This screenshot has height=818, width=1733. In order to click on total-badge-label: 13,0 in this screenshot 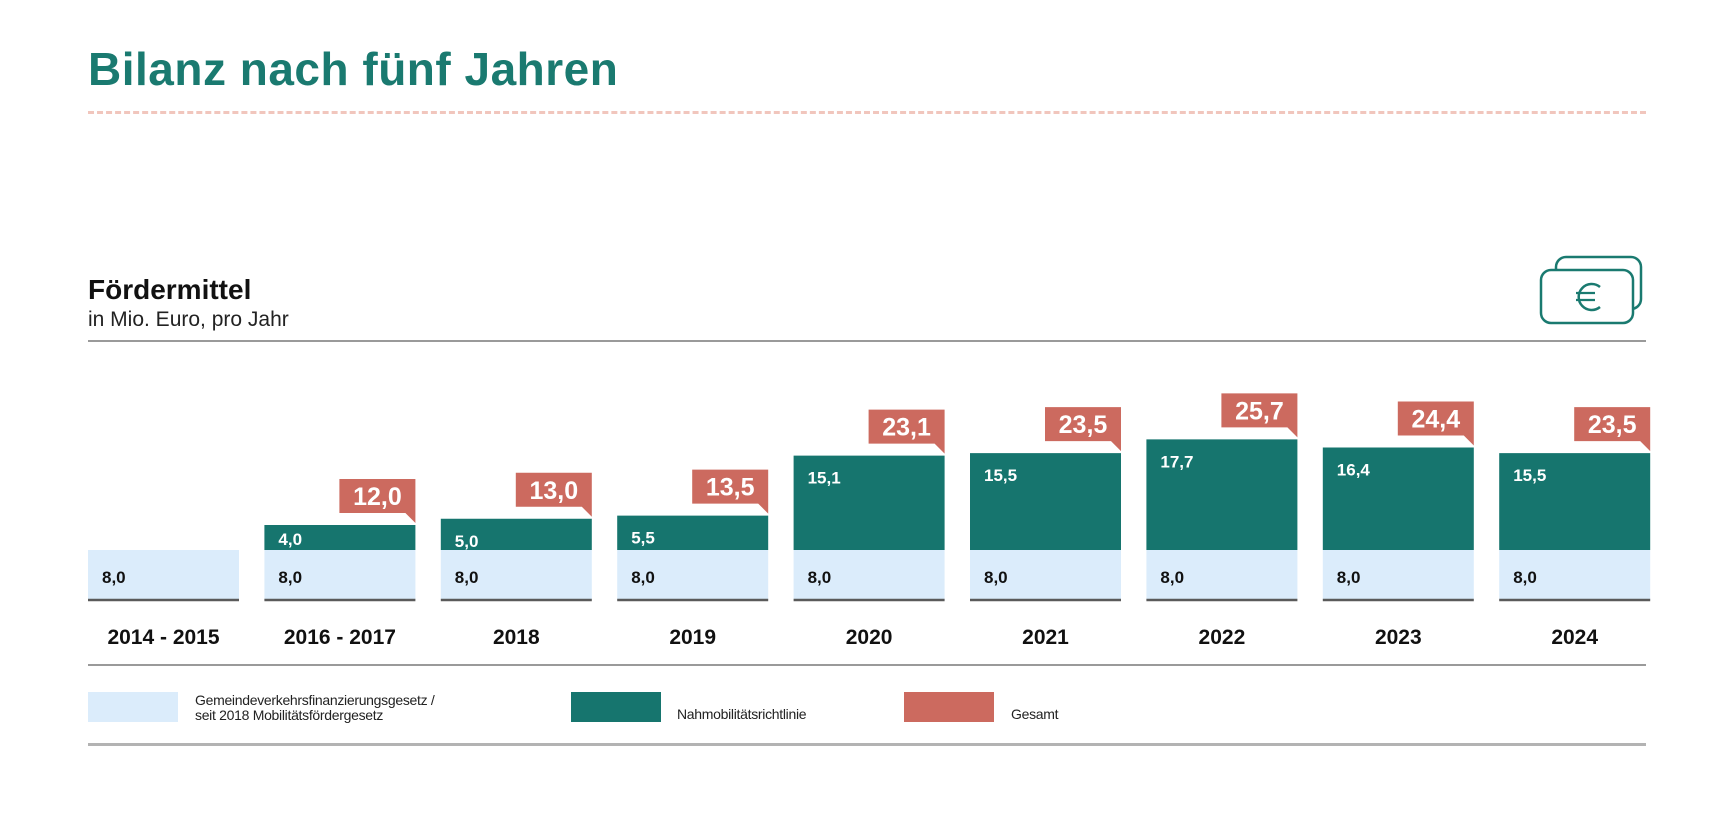, I will do `click(553, 491)`.